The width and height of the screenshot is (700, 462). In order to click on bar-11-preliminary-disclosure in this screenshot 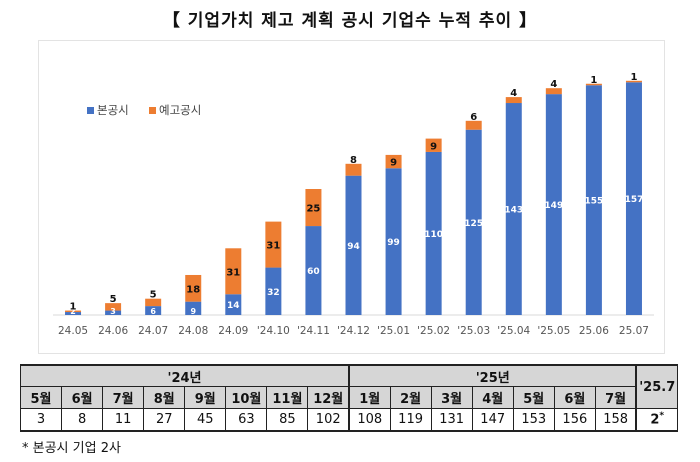, I will do `click(473, 125)`.